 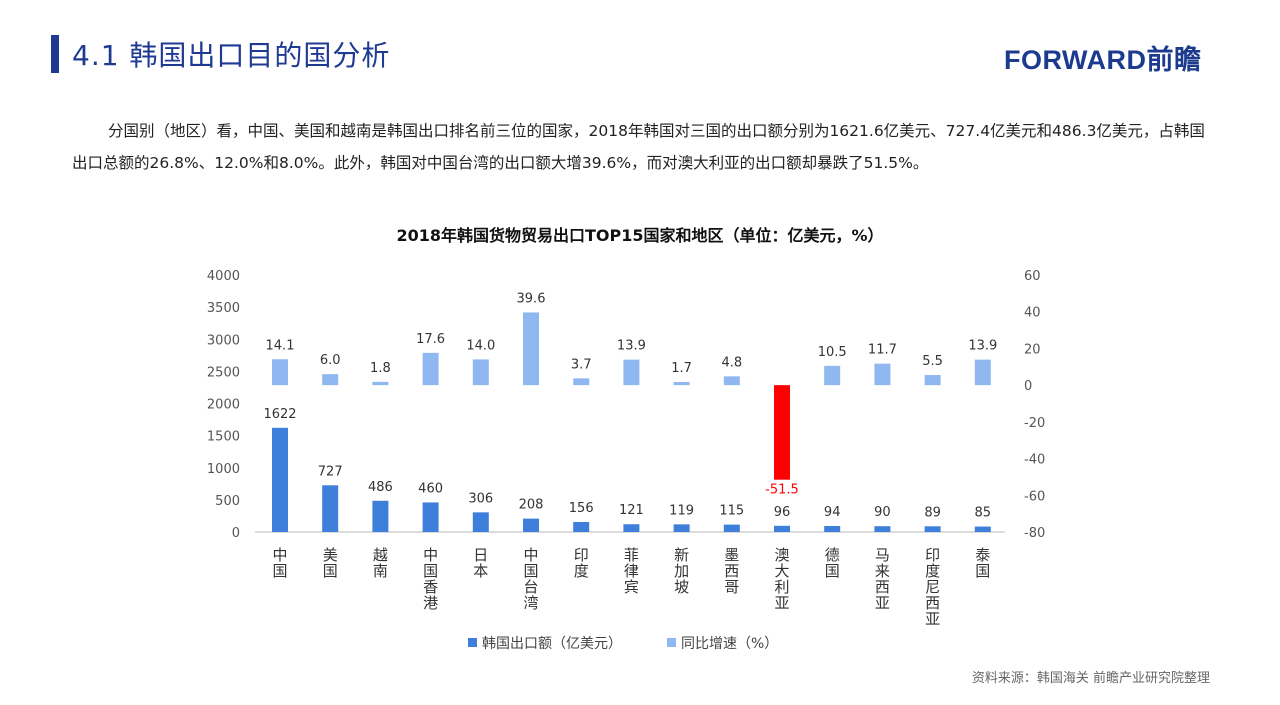 What do you see at coordinates (531, 298) in the screenshot?
I see `growth-value-label: 39.6` at bounding box center [531, 298].